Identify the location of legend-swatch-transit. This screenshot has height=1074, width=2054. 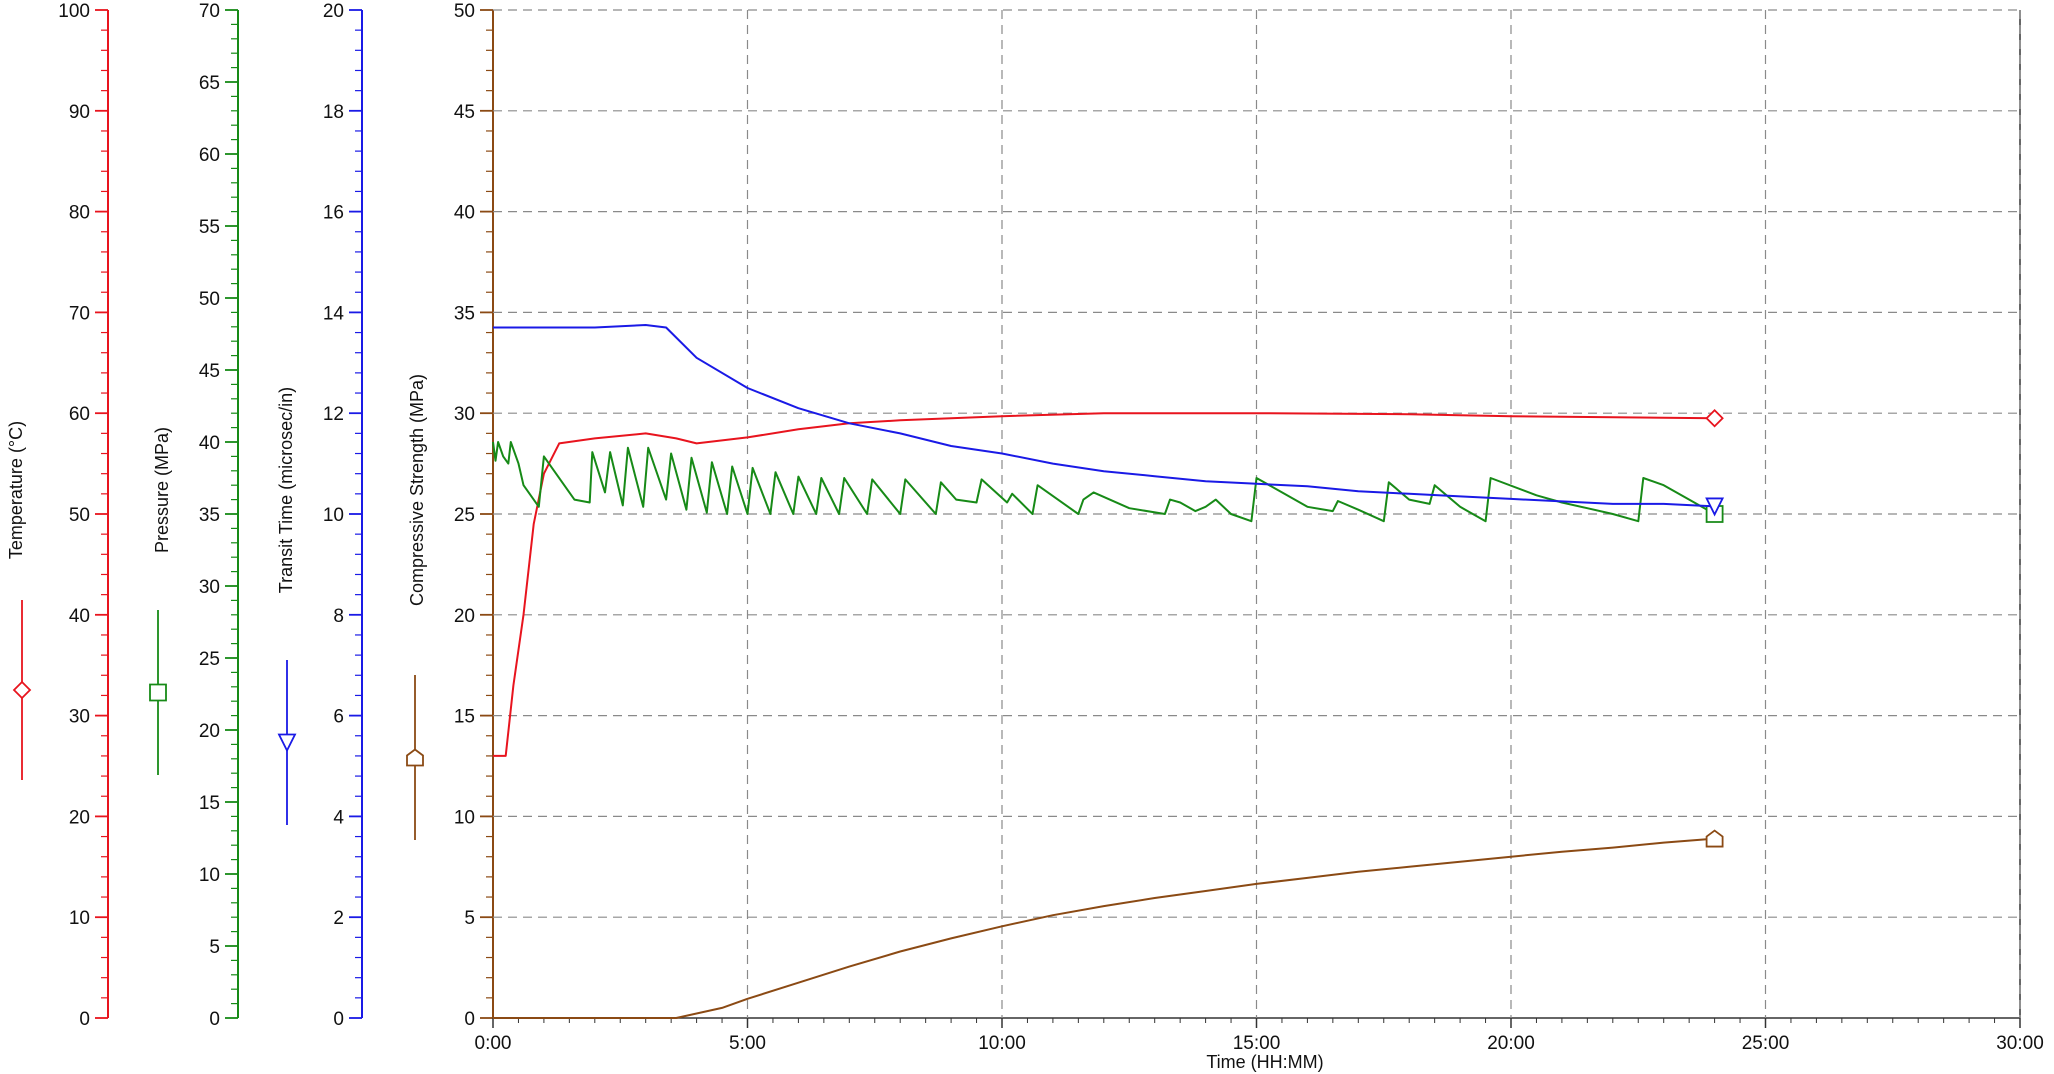
(287, 742).